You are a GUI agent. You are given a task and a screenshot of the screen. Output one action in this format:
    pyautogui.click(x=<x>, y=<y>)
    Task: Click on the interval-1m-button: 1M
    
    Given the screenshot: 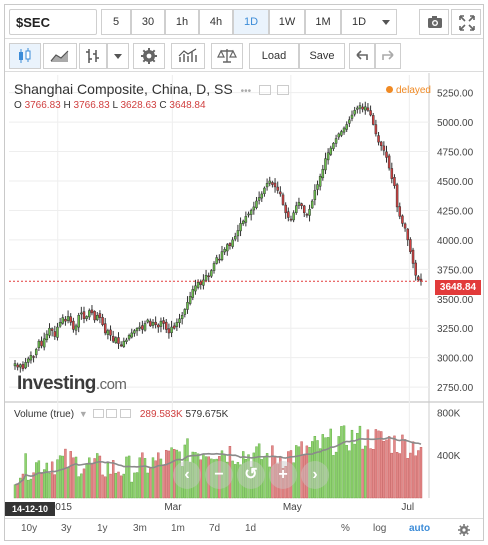 What is the action you would take?
    pyautogui.click(x=323, y=22)
    